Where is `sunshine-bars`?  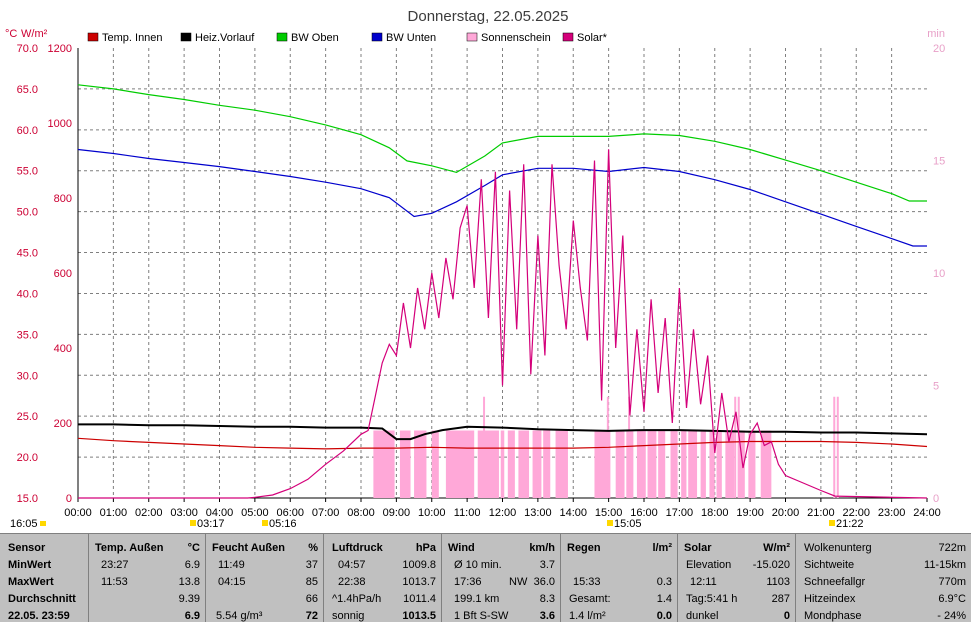 sunshine-bars is located at coordinates (606, 447).